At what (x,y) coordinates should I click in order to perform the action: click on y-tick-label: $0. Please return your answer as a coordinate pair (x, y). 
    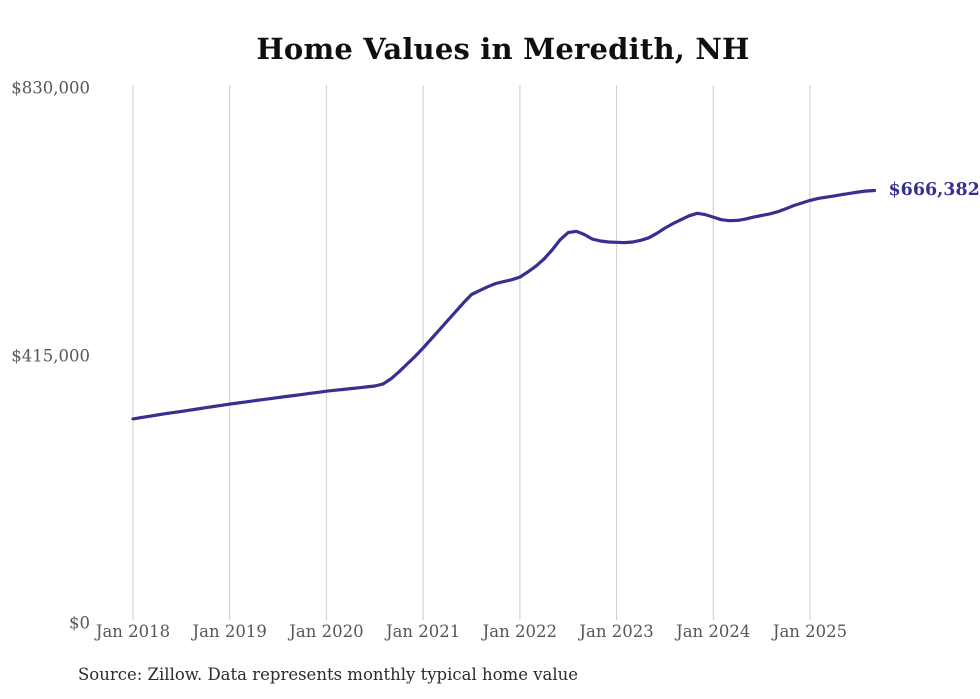
    Looking at the image, I should click on (79, 623).